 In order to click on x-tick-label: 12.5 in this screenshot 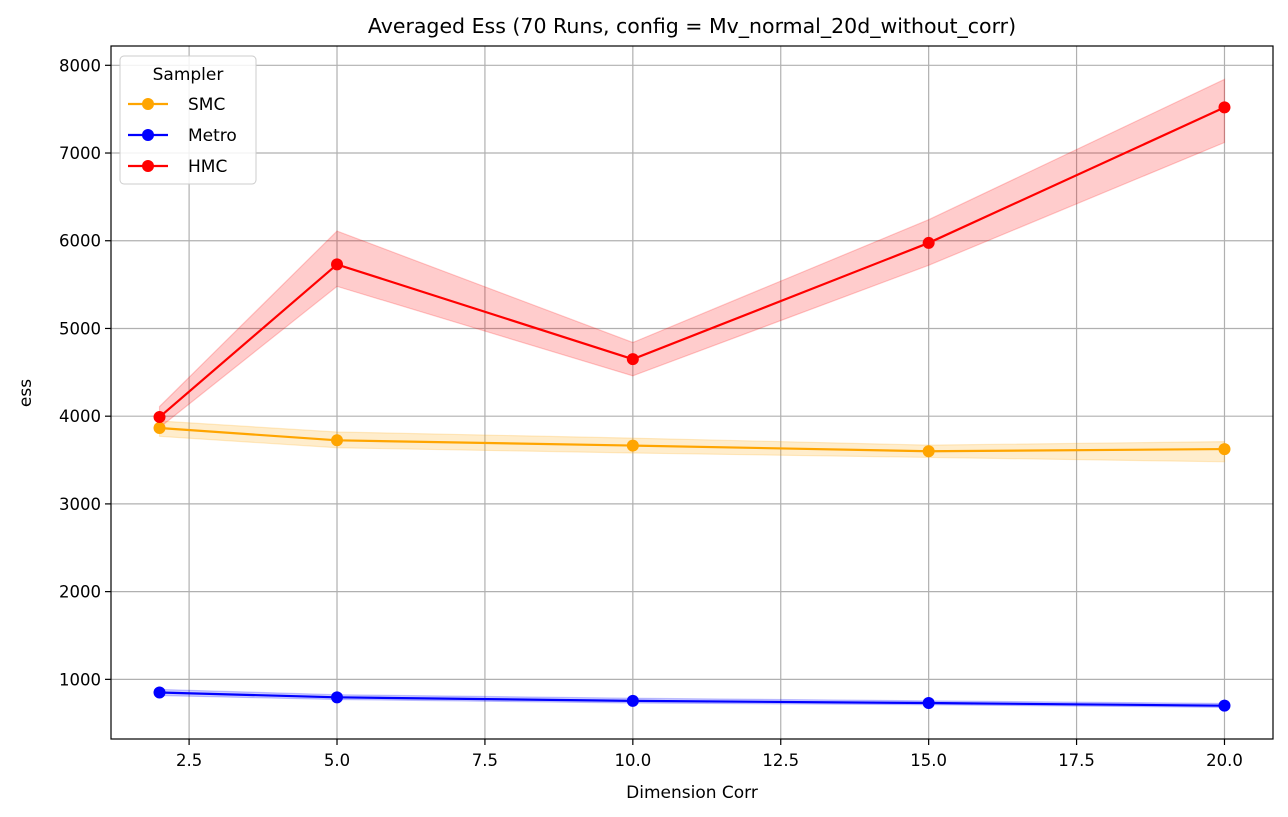, I will do `click(780, 760)`.